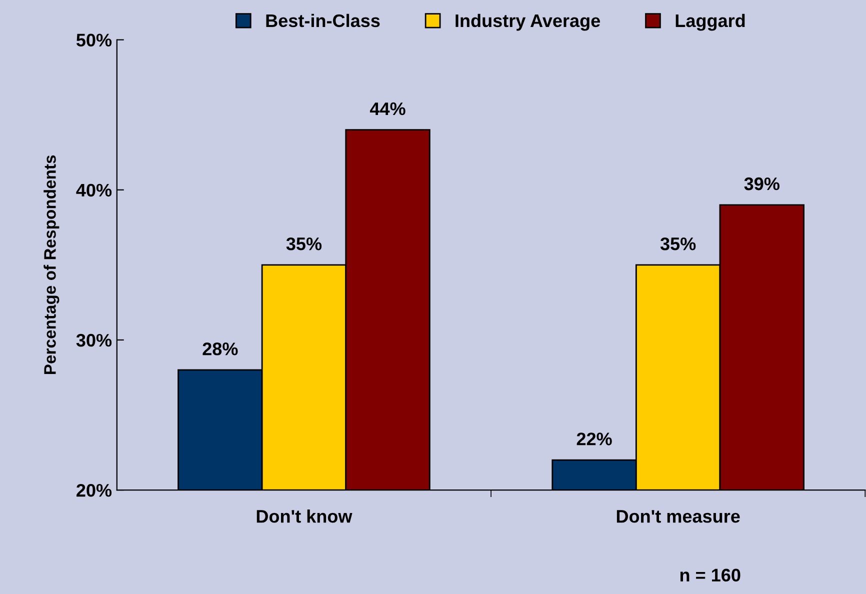  I want to click on y-tick-label: 30%, so click(94, 340).